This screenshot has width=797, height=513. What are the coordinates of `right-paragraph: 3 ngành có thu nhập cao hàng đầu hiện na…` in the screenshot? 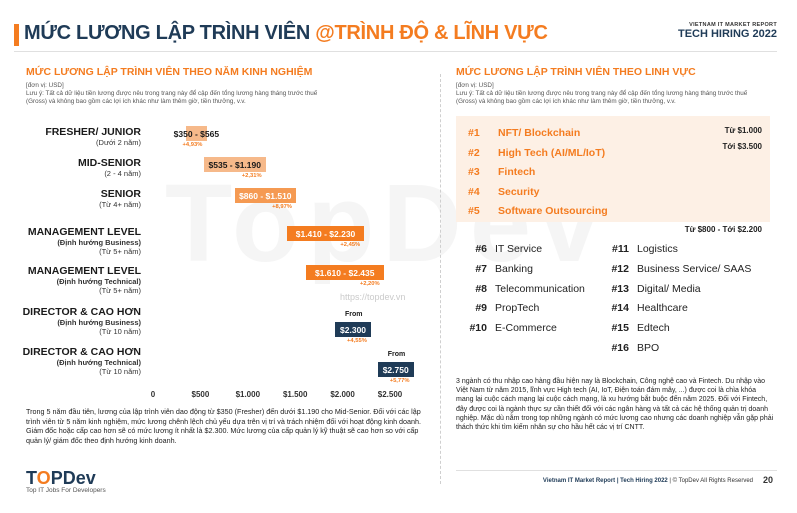 It's located at (615, 405).